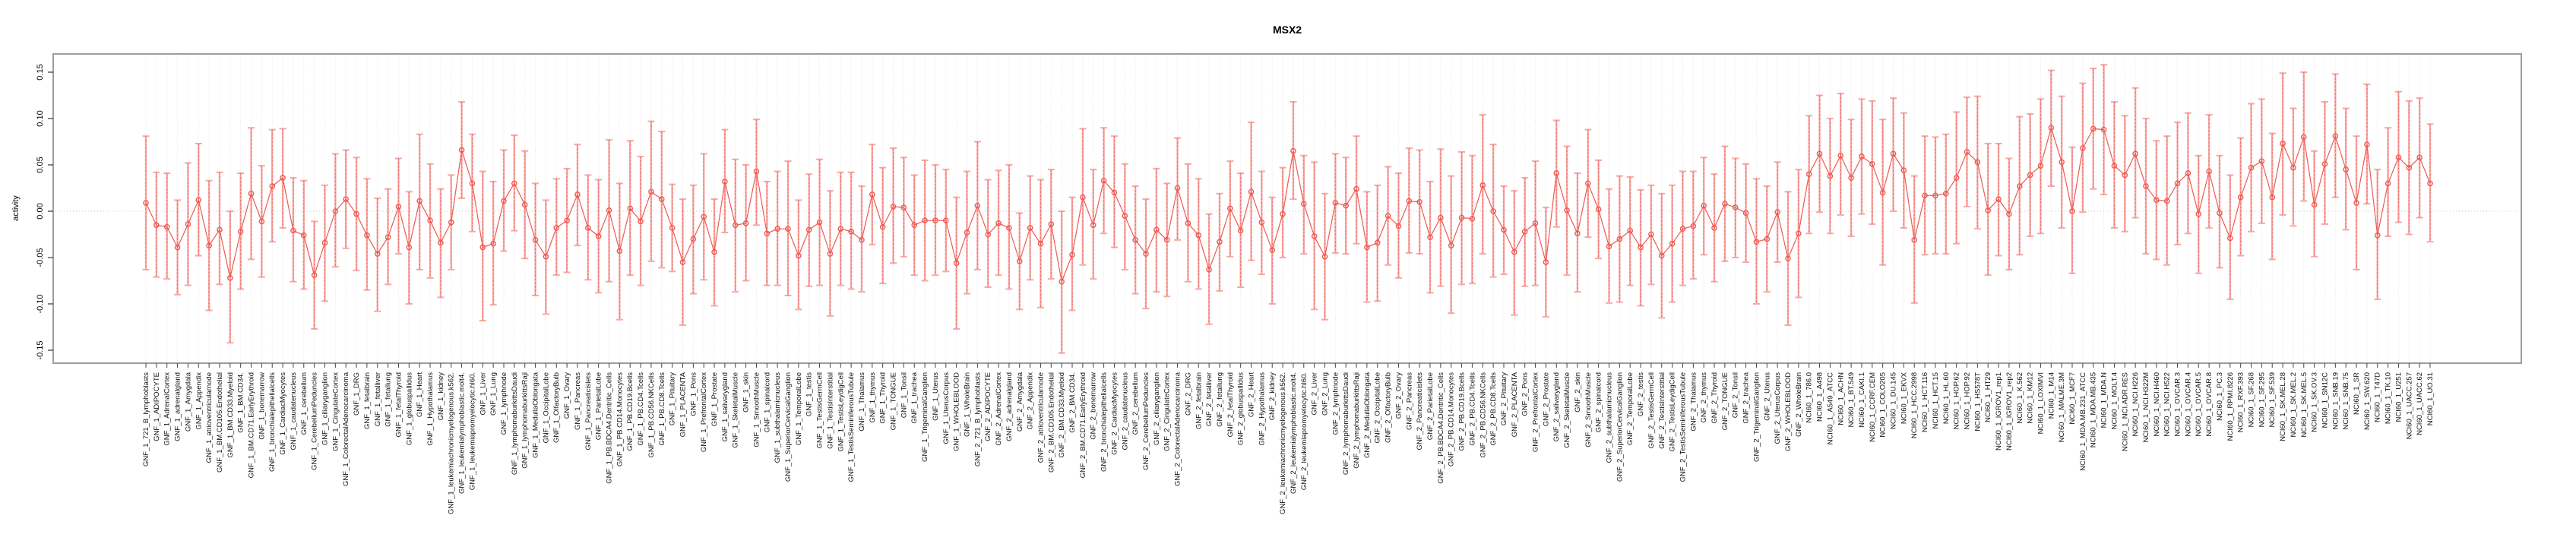 This screenshot has height=547, width=2576. Describe the element at coordinates (999, 409) in the screenshot. I see `x-tick-label: GNF_2_AdrenalCortex` at that location.